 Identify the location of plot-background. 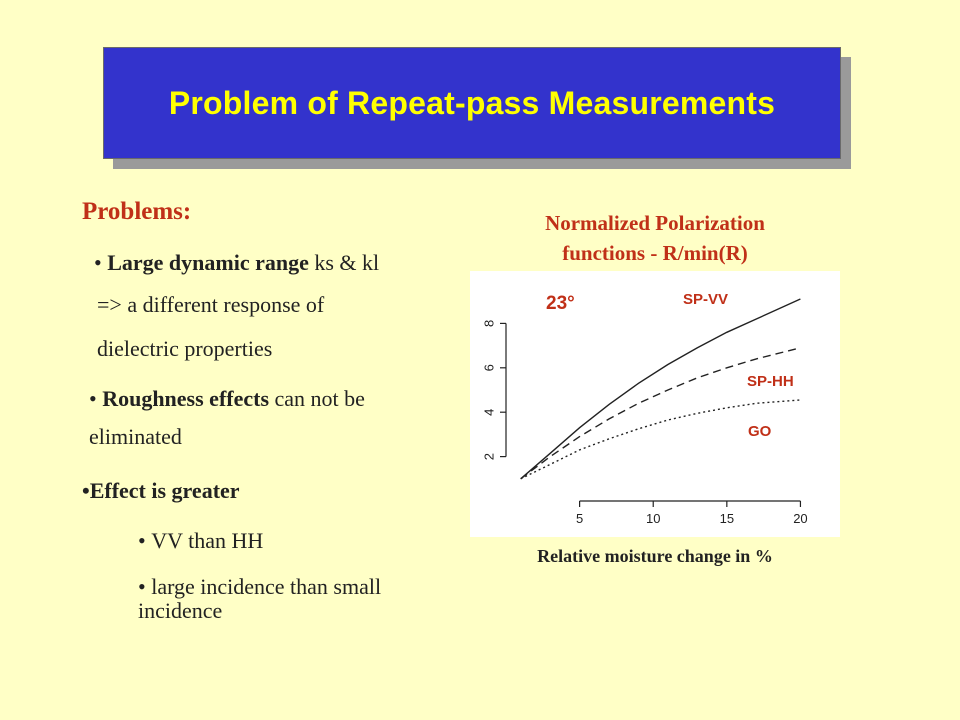
(655, 404).